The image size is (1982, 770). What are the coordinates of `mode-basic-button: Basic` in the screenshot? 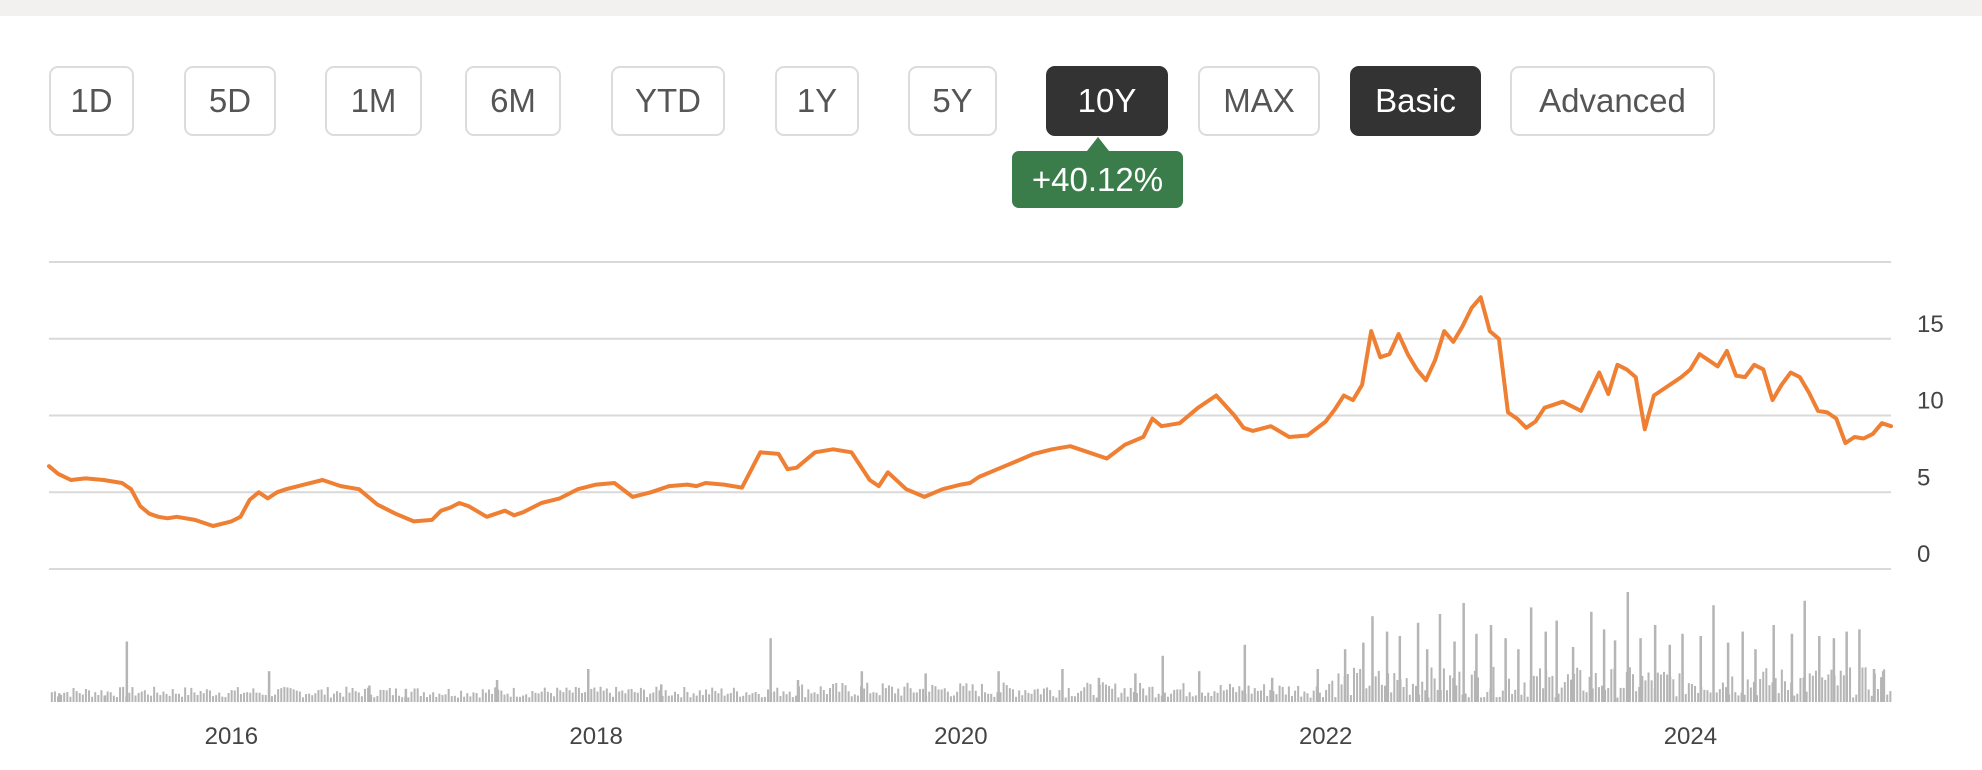 It's located at (1415, 101).